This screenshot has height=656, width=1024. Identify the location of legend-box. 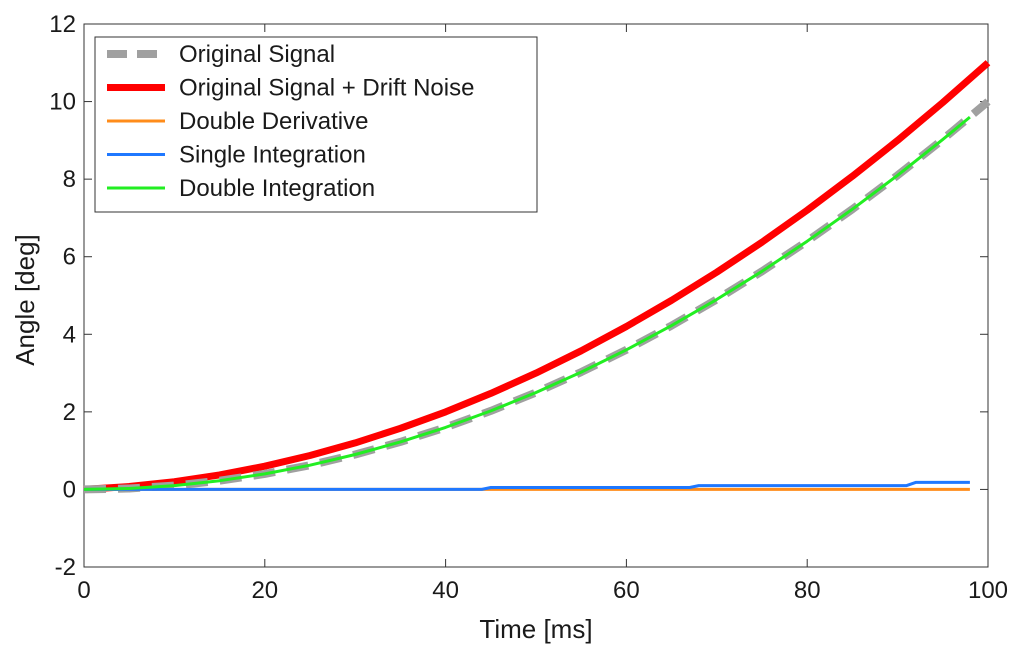
(316, 124).